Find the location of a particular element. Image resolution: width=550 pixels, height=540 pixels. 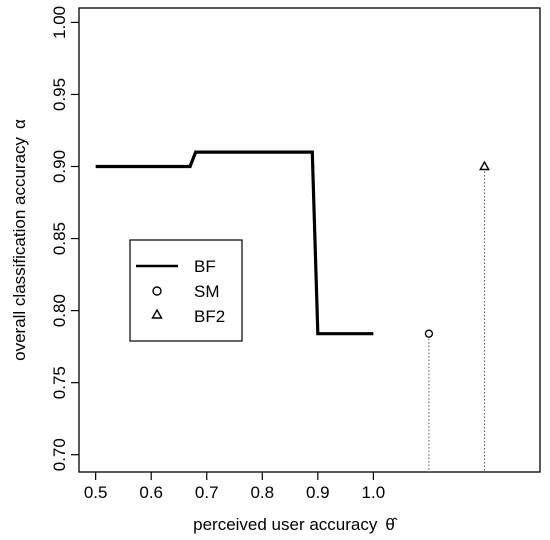

x-axis-title-symbol: θ̂ is located at coordinates (391, 524).